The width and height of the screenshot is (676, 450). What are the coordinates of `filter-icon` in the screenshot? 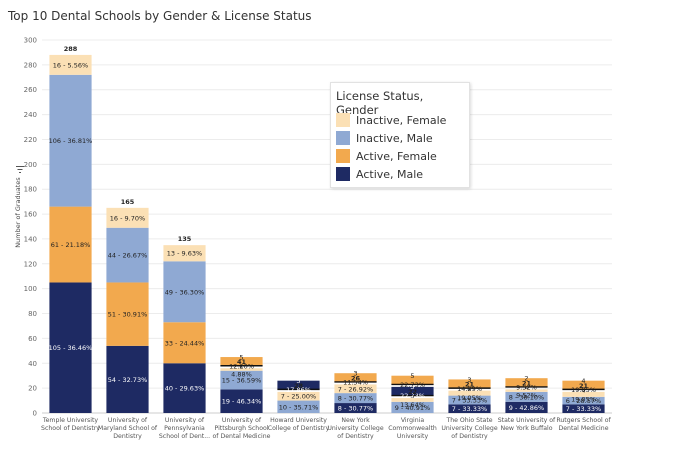 It's located at (20, 169).